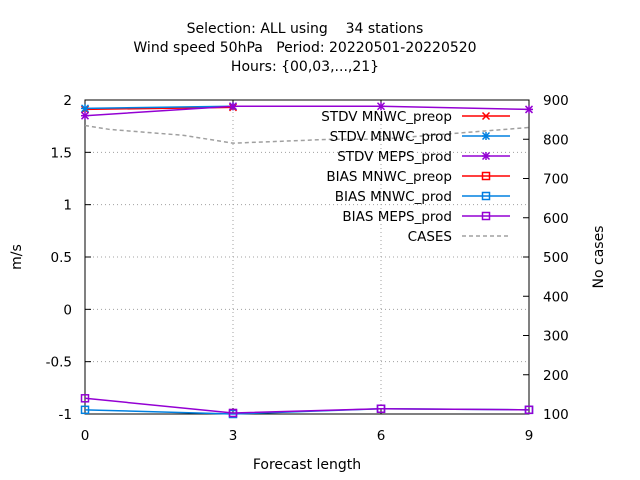 This screenshot has width=640, height=480. I want to click on y-tick-label: 2, so click(67, 101).